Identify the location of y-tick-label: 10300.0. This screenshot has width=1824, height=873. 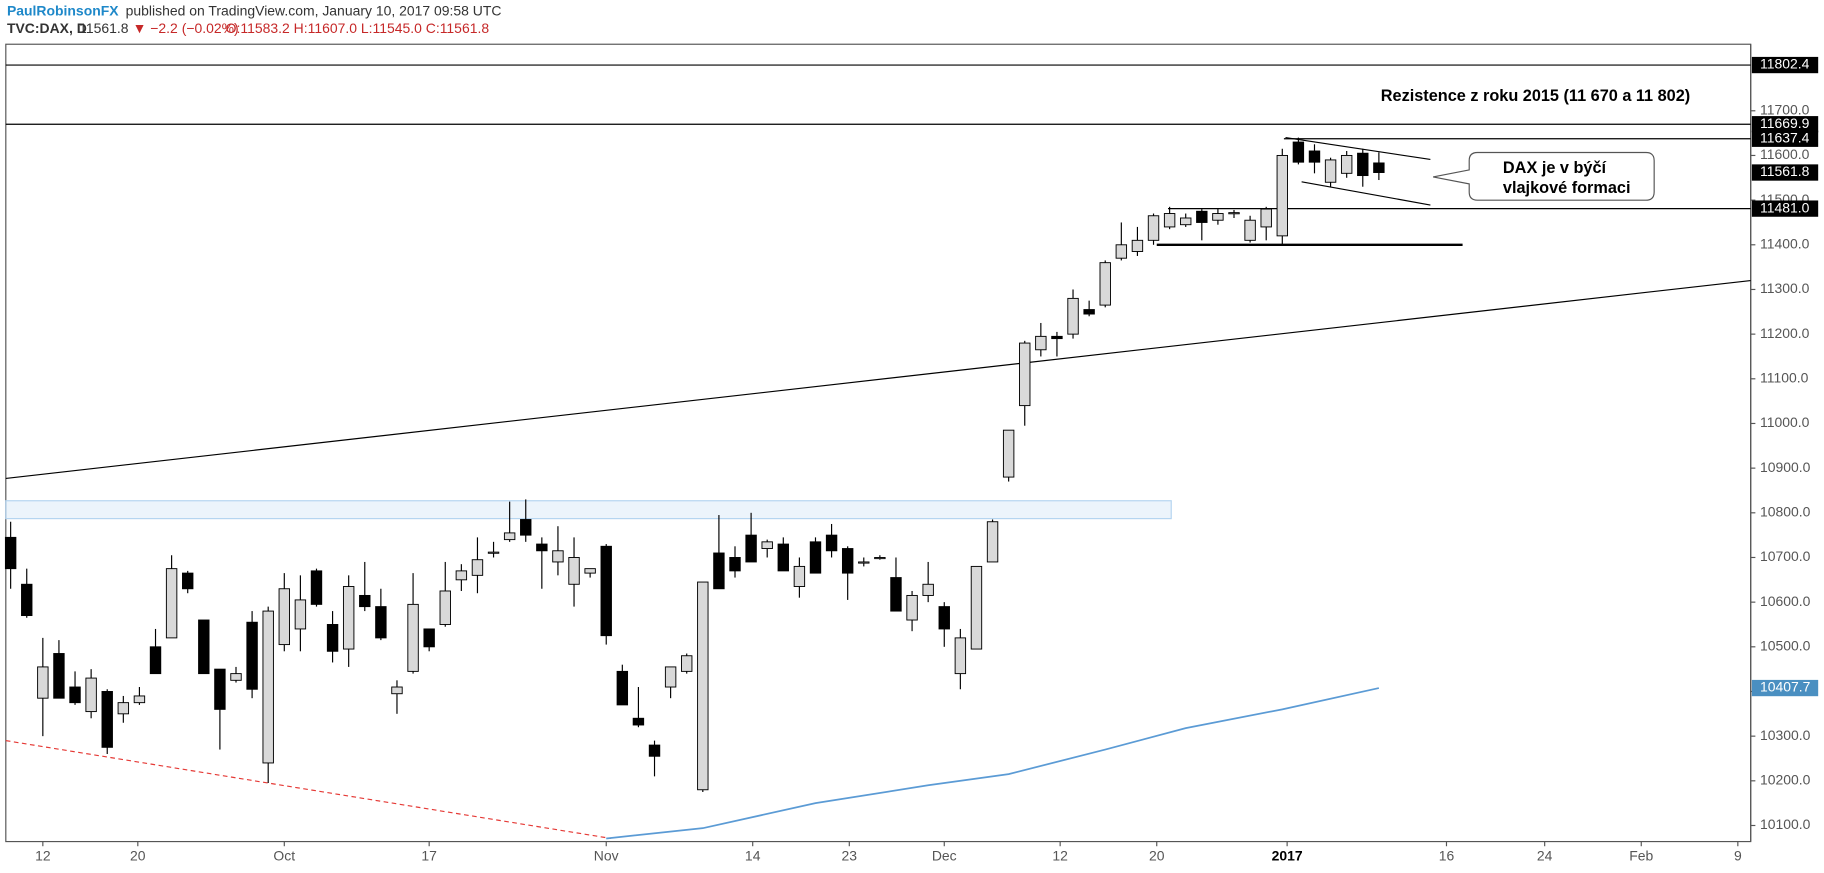
(1785, 735).